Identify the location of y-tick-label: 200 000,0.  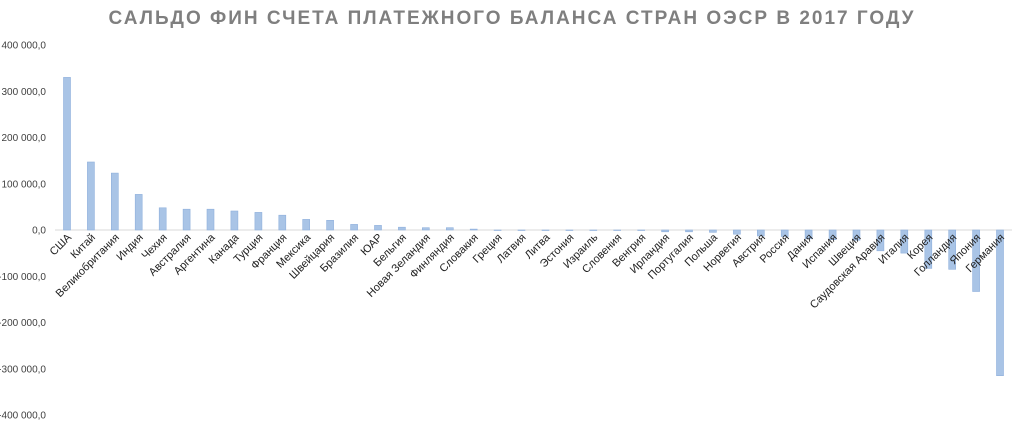
(24, 138).